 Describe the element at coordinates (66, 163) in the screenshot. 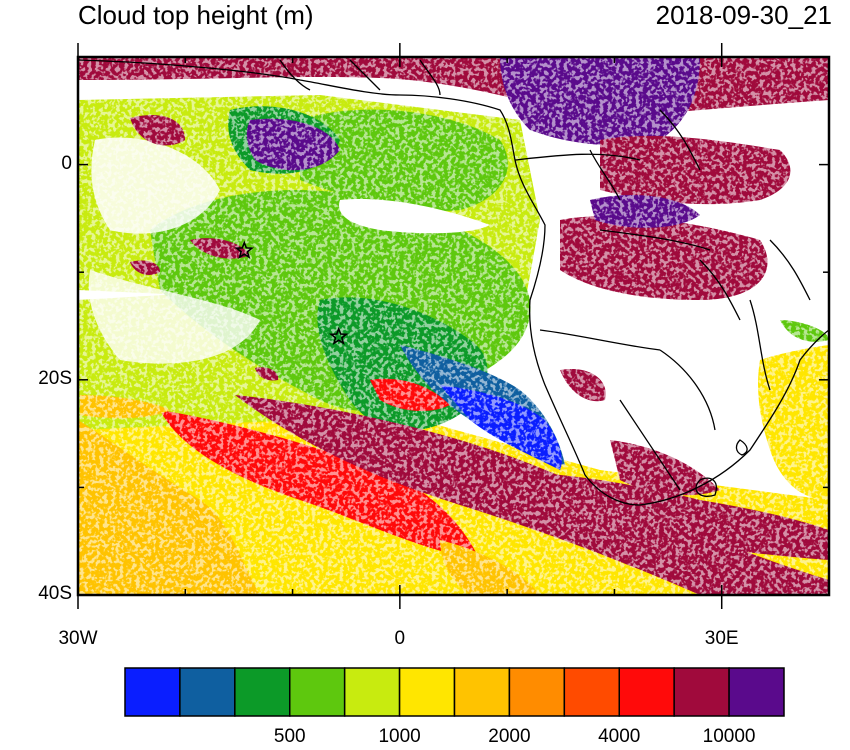

I see `y-tick-label: 0` at that location.